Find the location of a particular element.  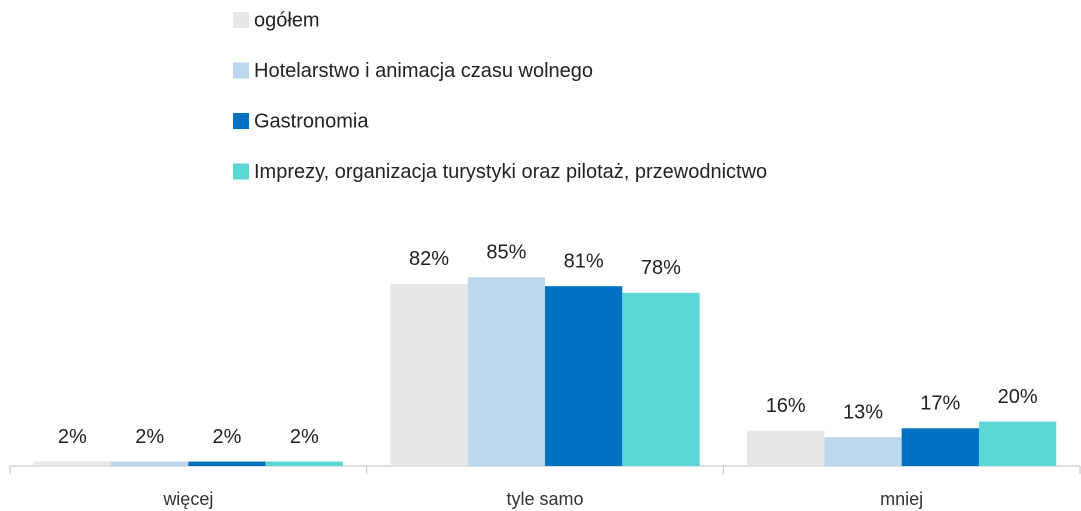

data-label: 20% is located at coordinates (1018, 397).